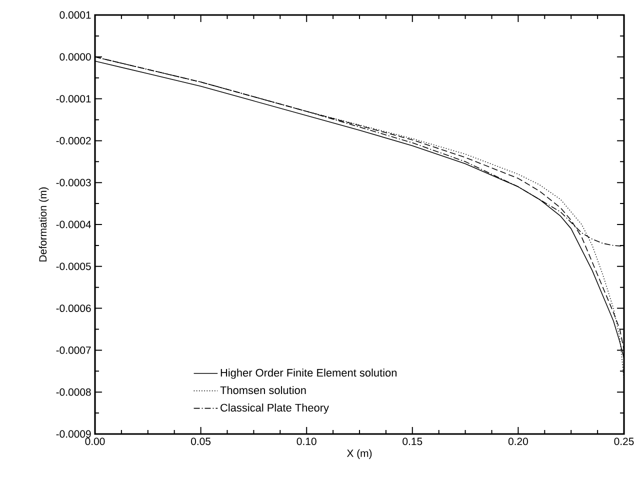 This screenshot has width=638, height=501. I want to click on y-tick-label: -0.0006, so click(73, 308).